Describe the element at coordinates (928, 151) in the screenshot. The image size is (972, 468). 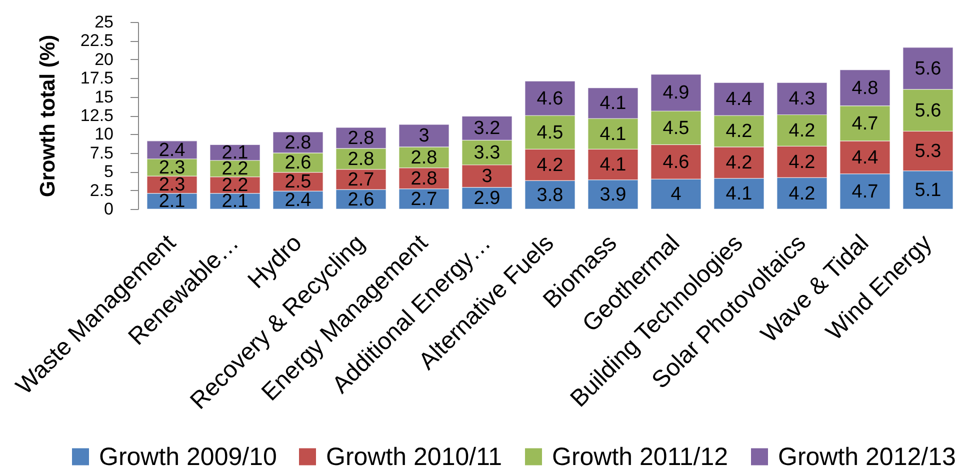
I see `data-label: 5.3` at that location.